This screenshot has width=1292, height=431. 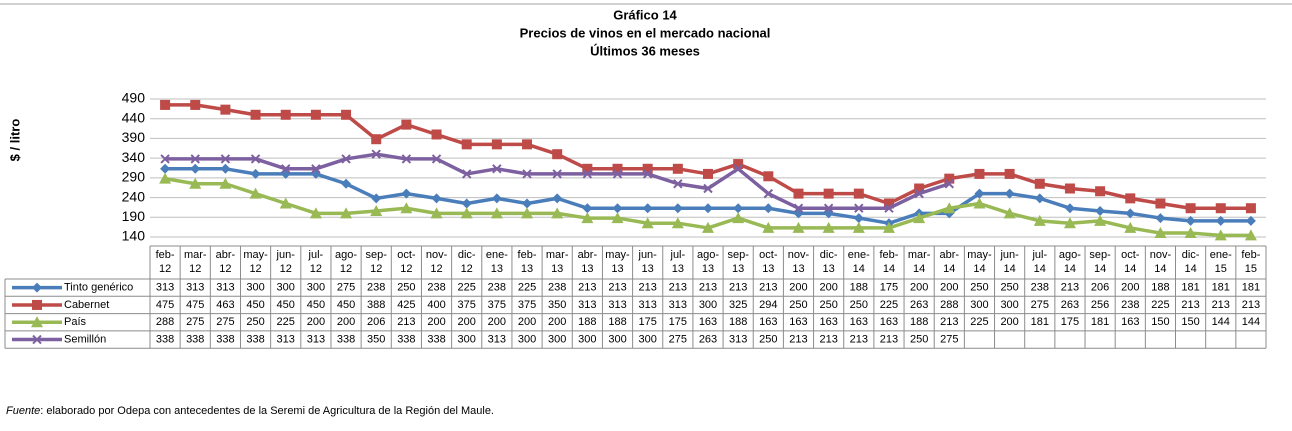 What do you see at coordinates (225, 305) in the screenshot?
I see `table-value: 463` at bounding box center [225, 305].